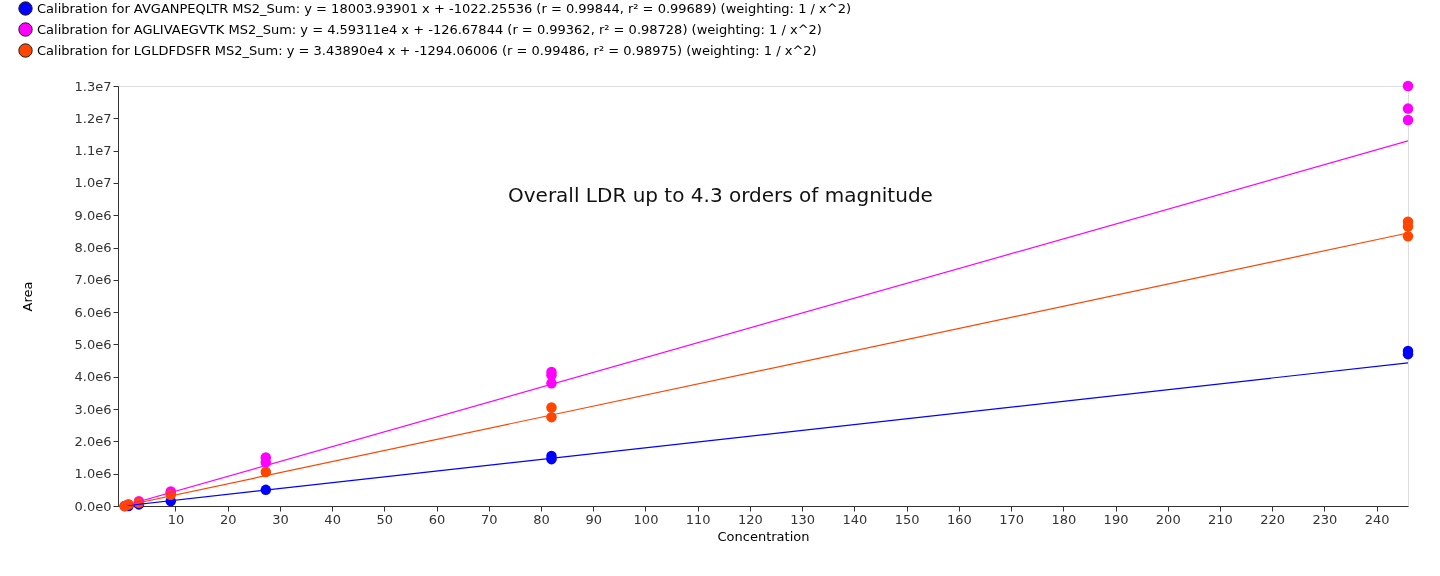 This screenshot has height=576, width=1440. What do you see at coordinates (750, 519) in the screenshot?
I see `x-tick-label: 120` at bounding box center [750, 519].